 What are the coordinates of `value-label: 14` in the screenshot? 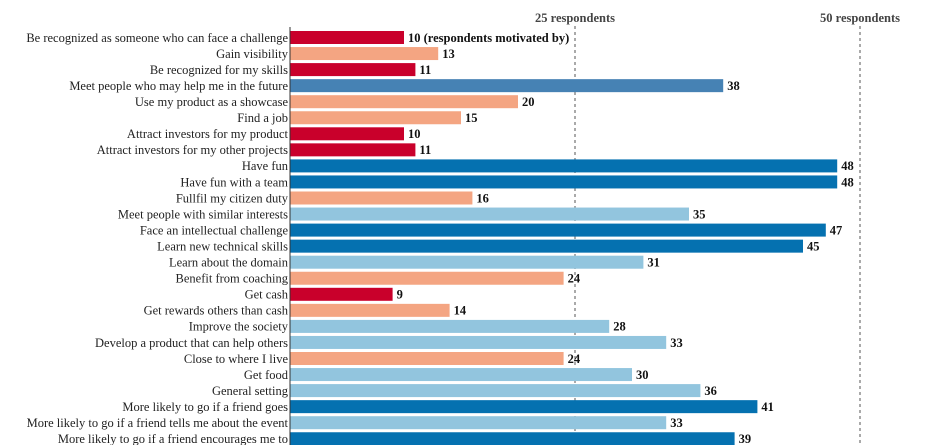 It's located at (460, 311).